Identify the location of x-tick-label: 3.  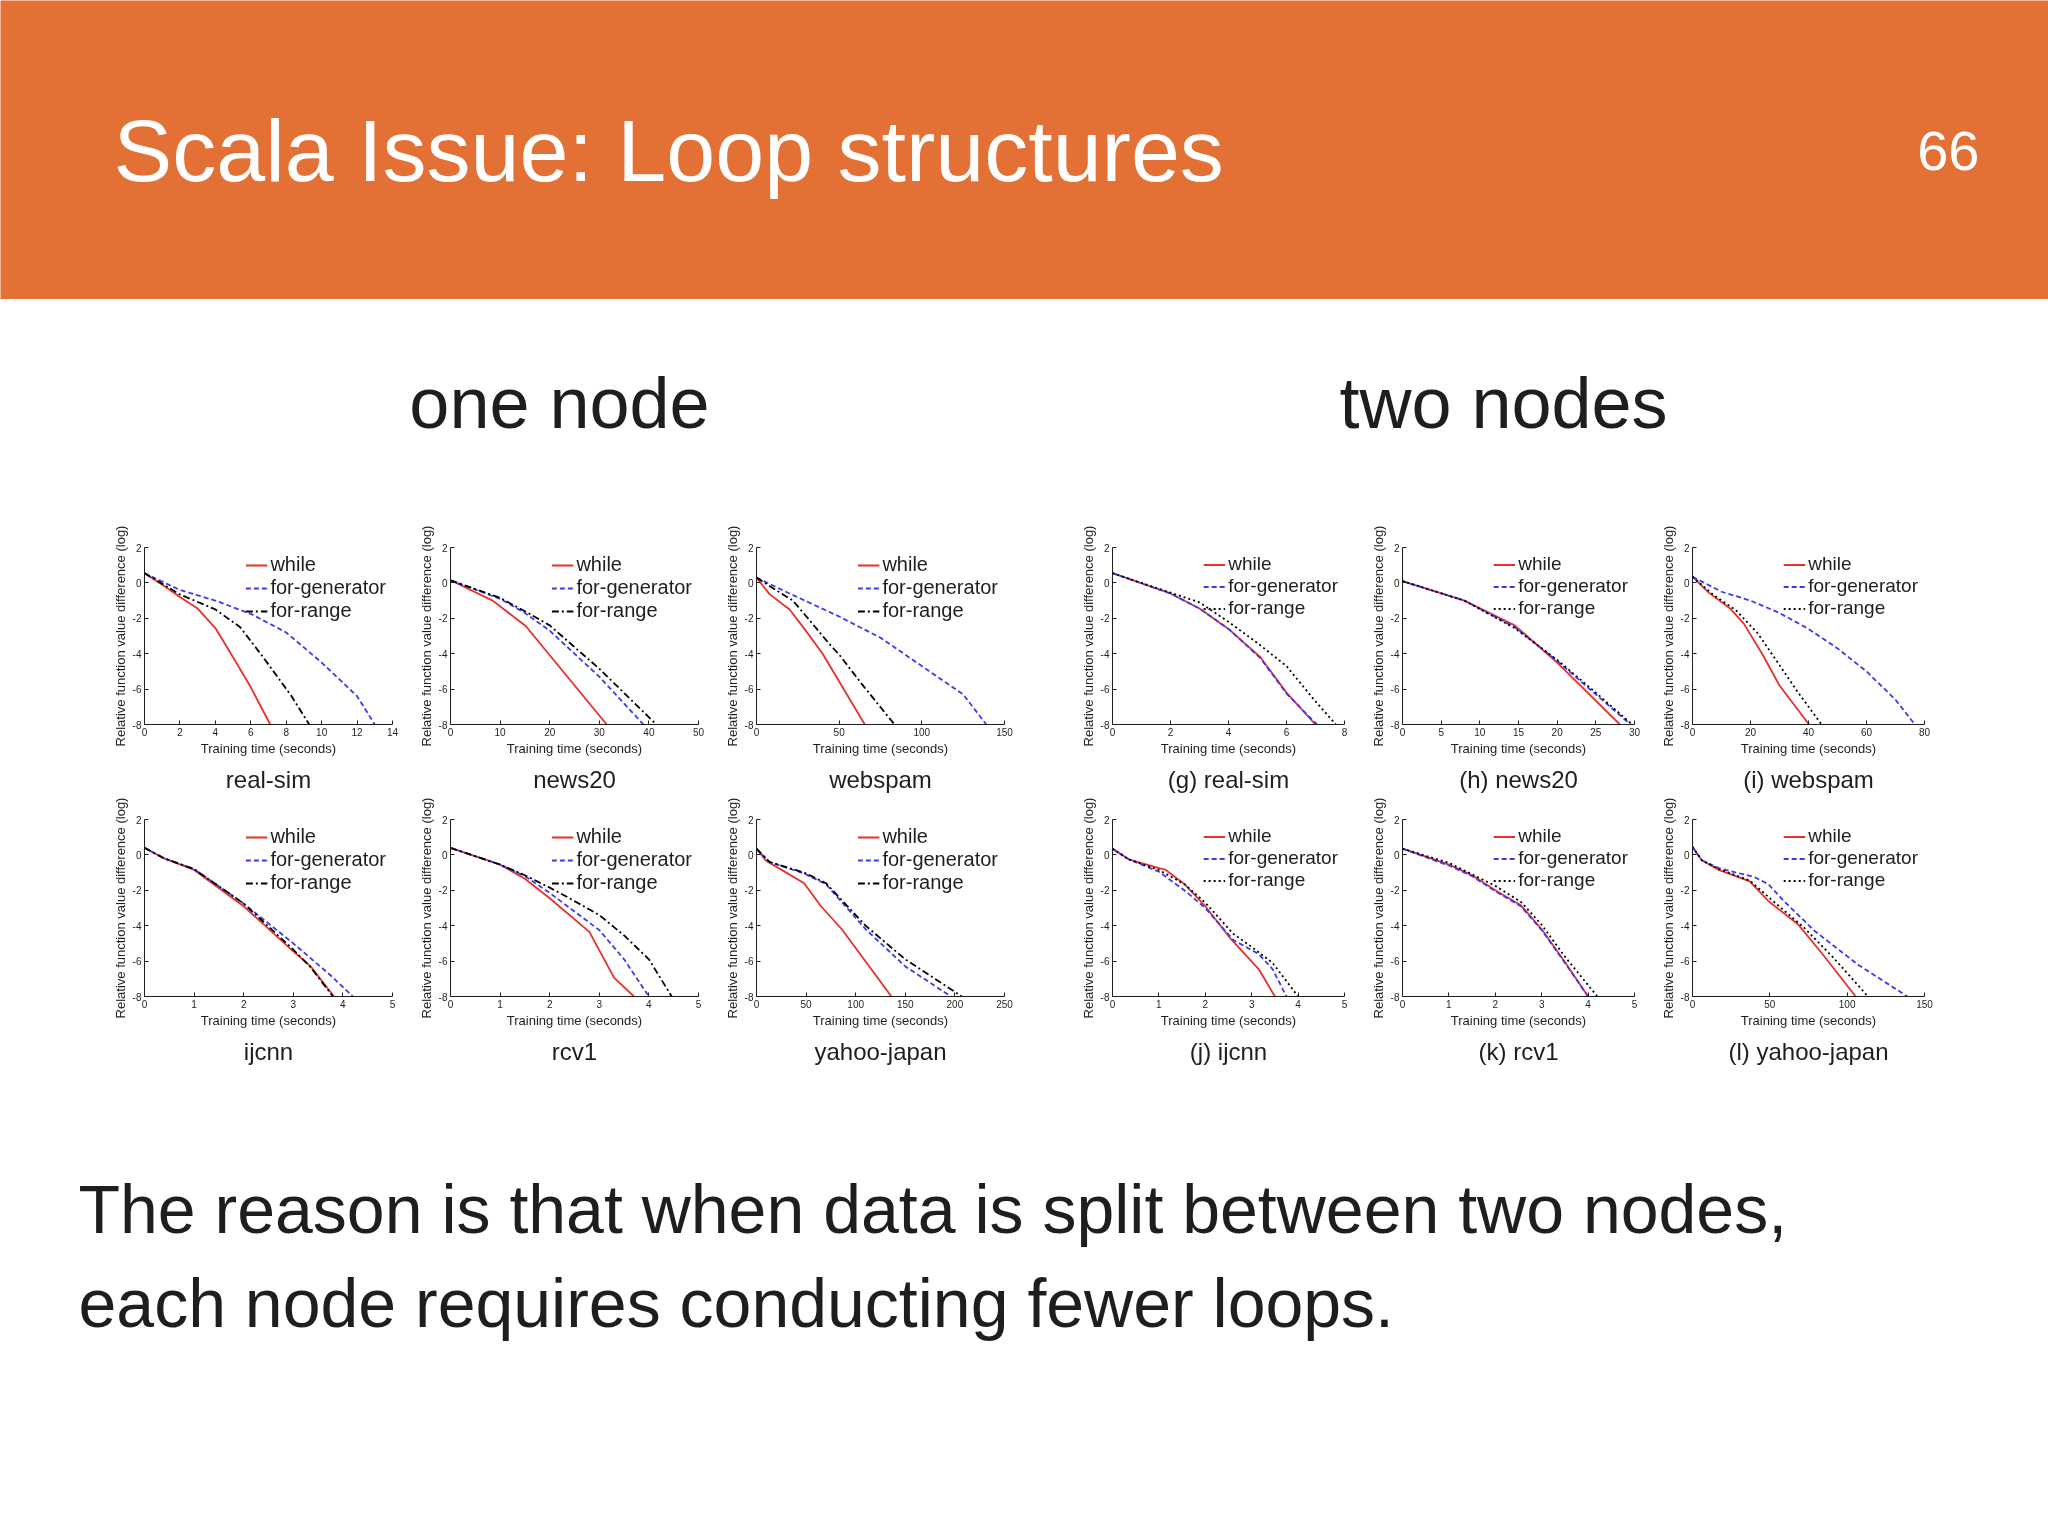
(1541, 1004).